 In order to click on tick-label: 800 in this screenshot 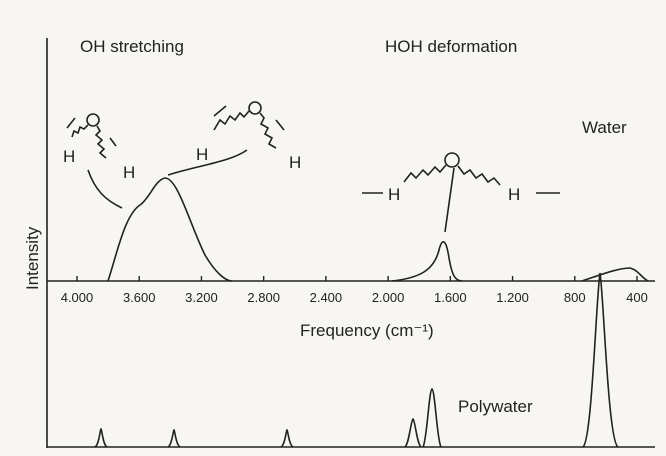, I will do `click(575, 297)`.